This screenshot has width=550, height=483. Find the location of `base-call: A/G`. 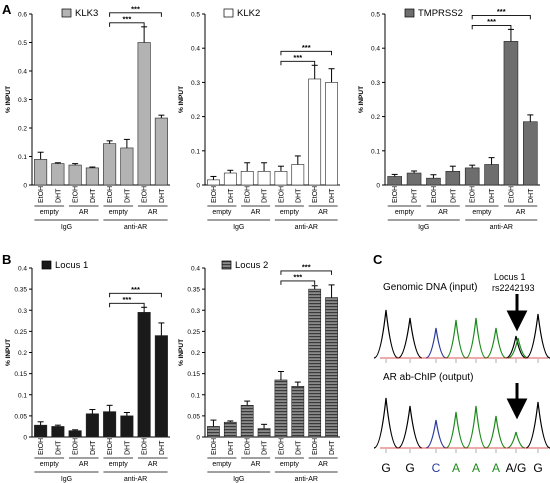

base-call: A/G is located at coordinates (516, 468).